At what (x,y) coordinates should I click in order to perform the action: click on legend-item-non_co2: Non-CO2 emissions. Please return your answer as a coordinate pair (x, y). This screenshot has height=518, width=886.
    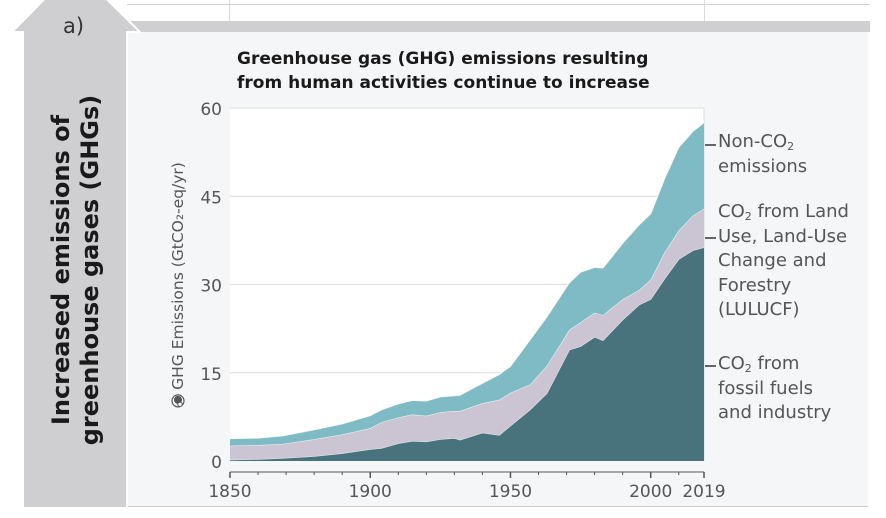
    Looking at the image, I should click on (762, 154).